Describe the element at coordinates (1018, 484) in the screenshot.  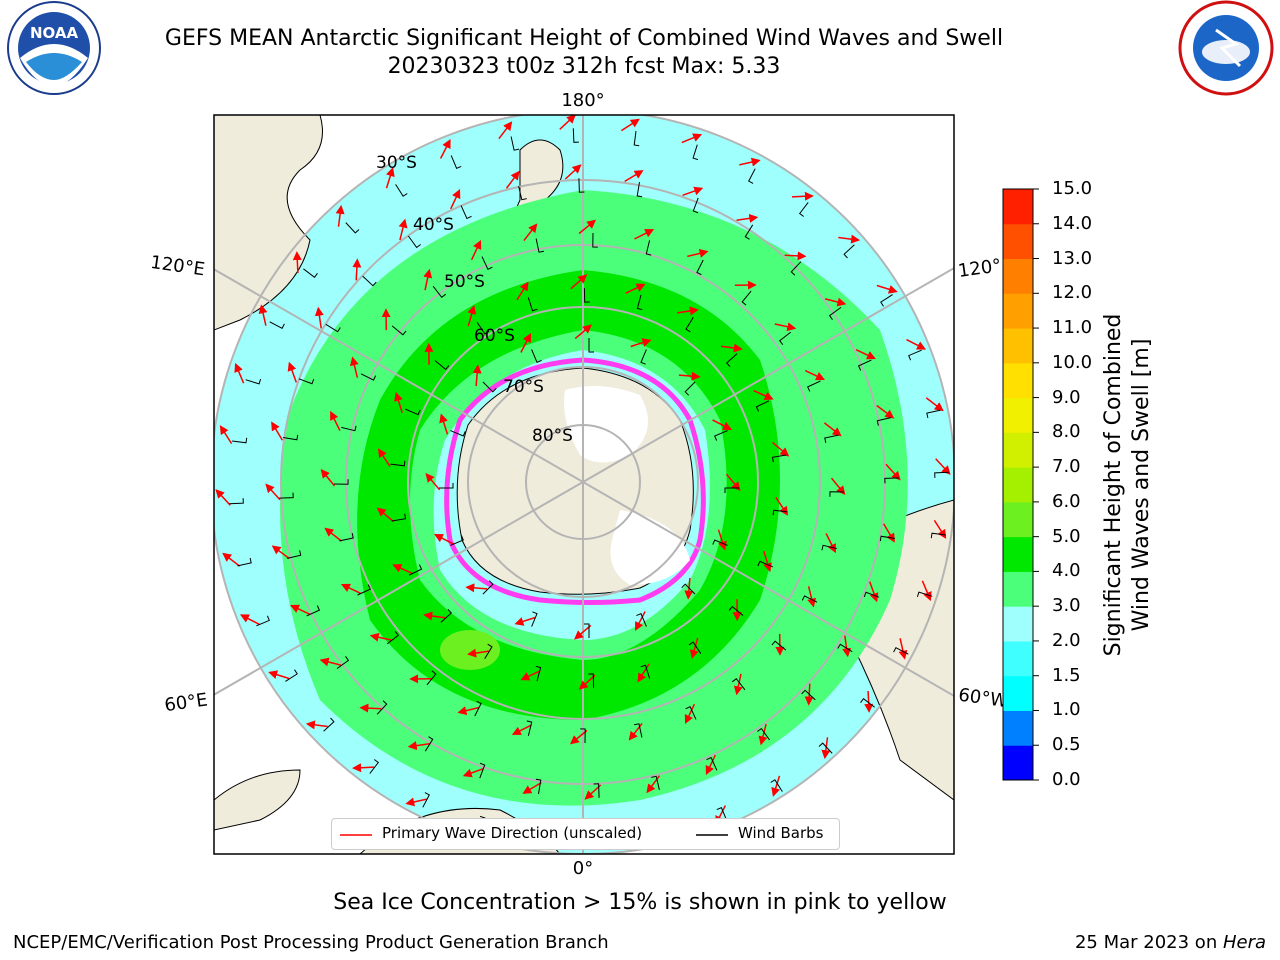
I see `colorbar-border` at that location.